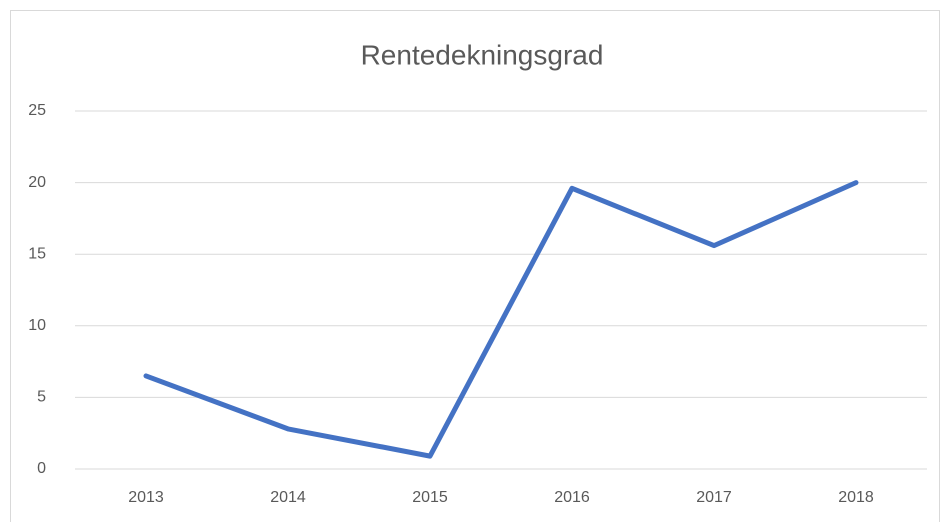  I want to click on x-tick-label: 2017, so click(714, 497).